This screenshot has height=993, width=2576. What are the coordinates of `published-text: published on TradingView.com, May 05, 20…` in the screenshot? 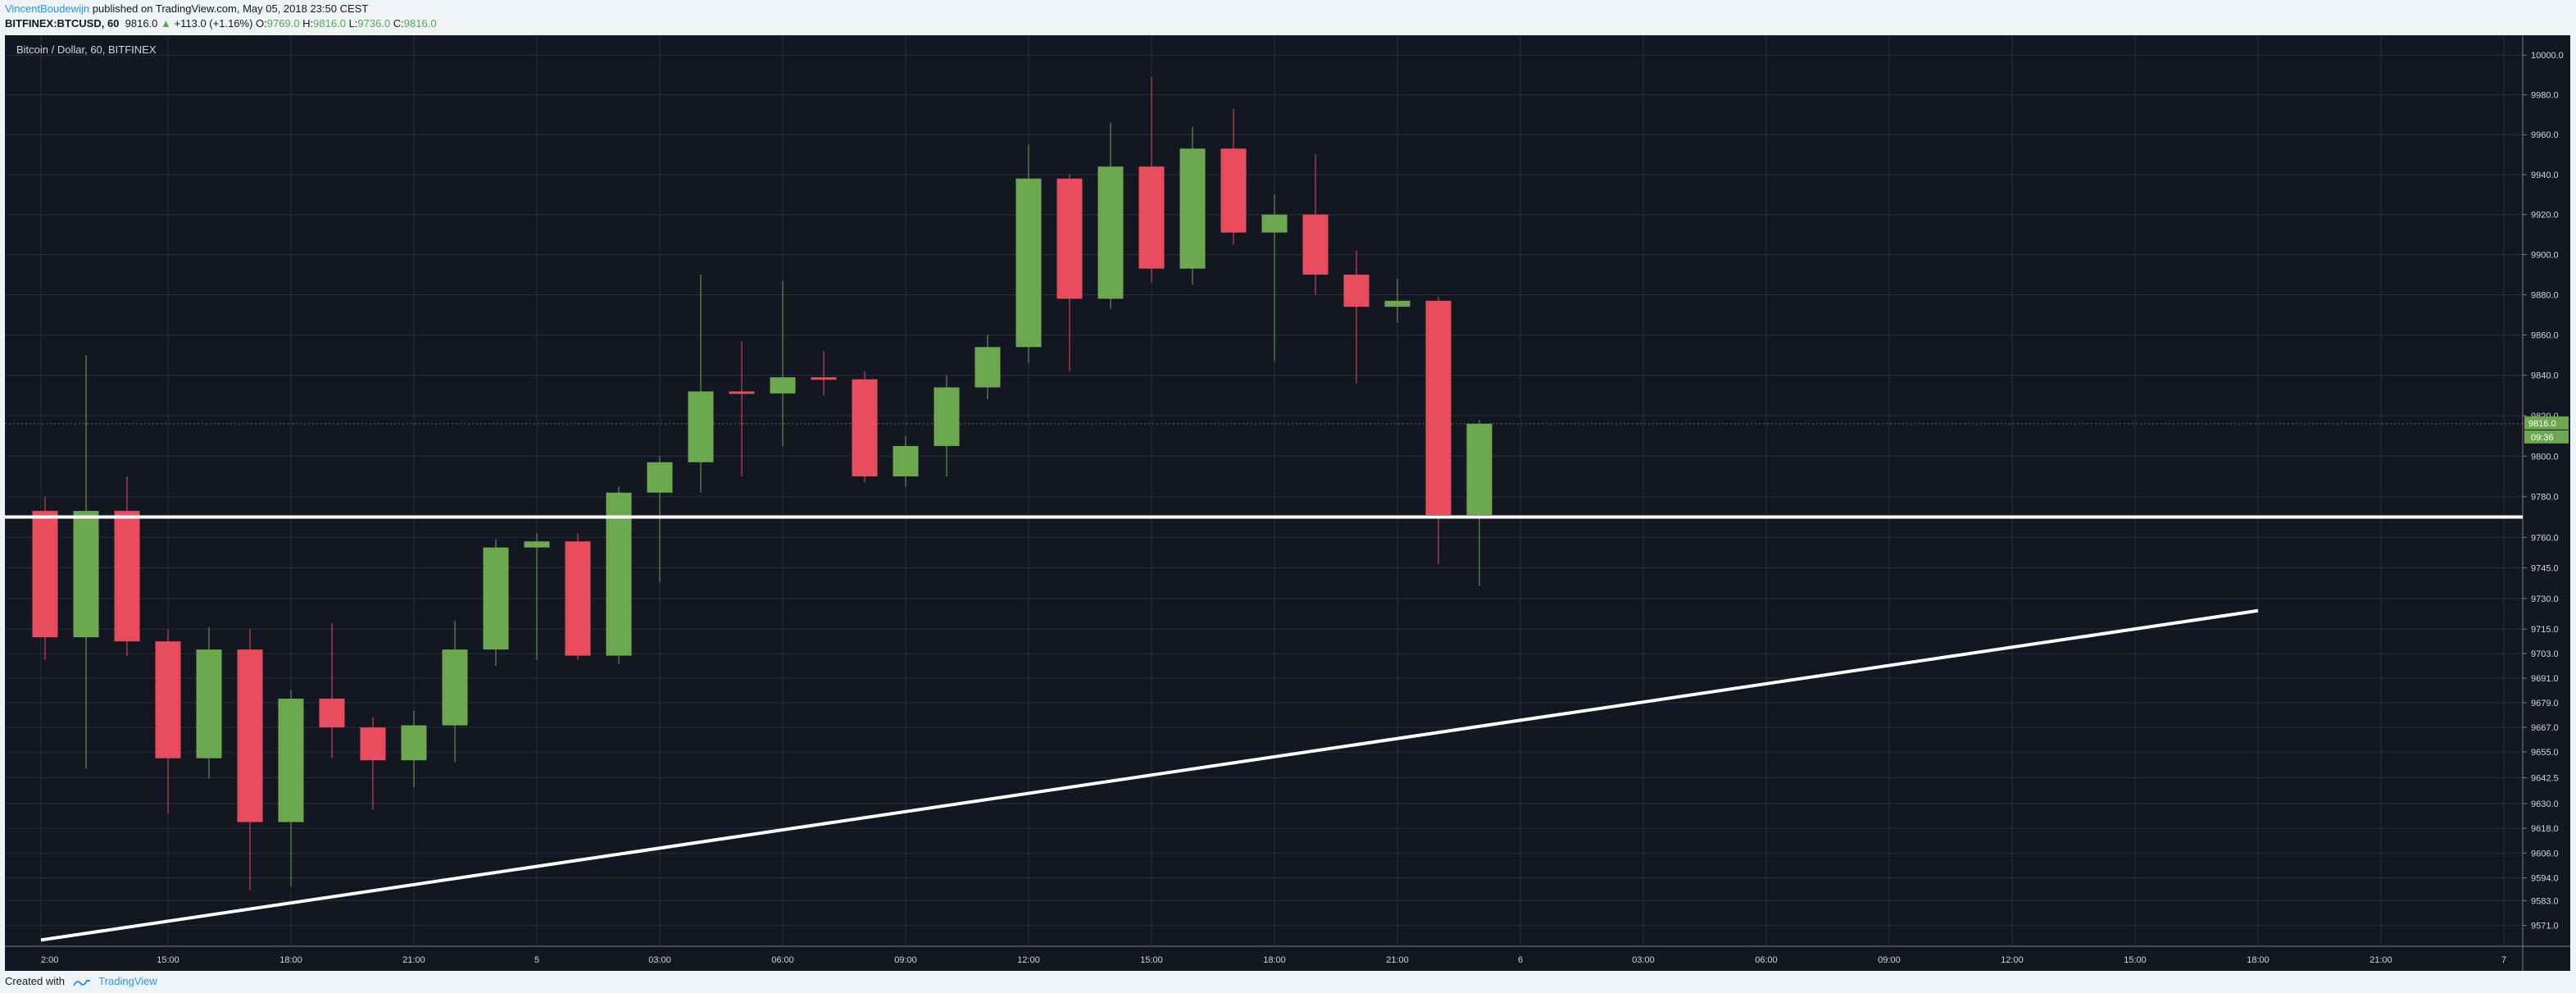 It's located at (230, 8).